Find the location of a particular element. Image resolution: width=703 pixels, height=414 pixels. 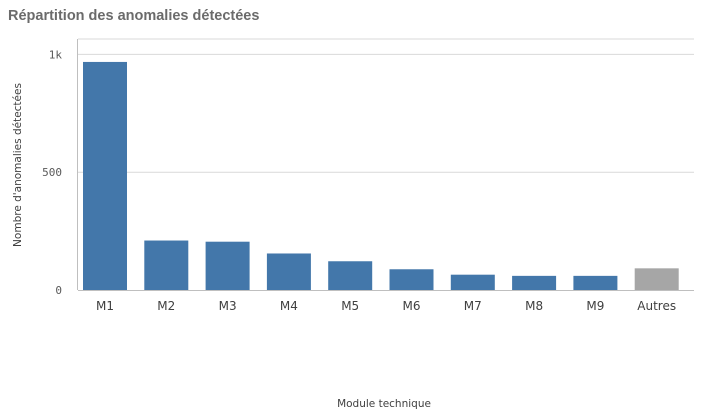

bar-m3 is located at coordinates (227, 265).